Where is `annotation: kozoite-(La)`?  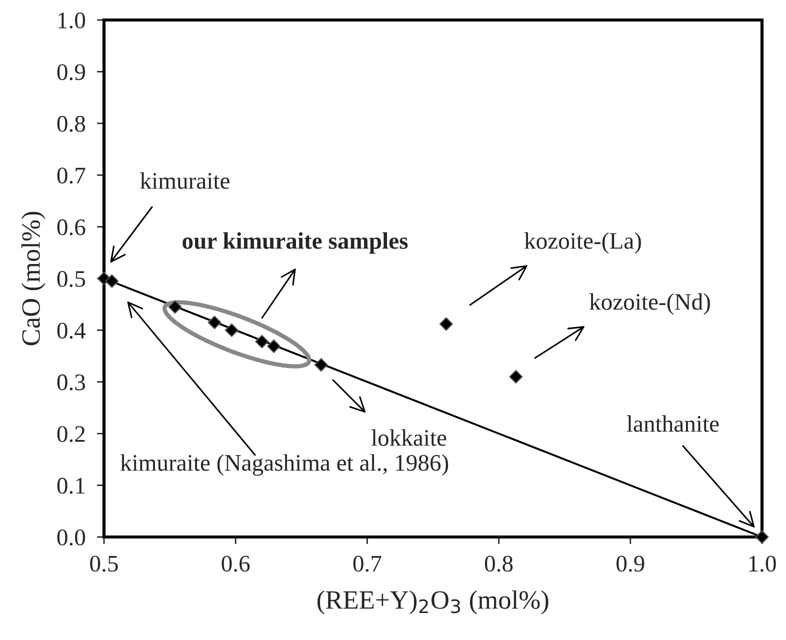 annotation: kozoite-(La) is located at coordinates (582, 243).